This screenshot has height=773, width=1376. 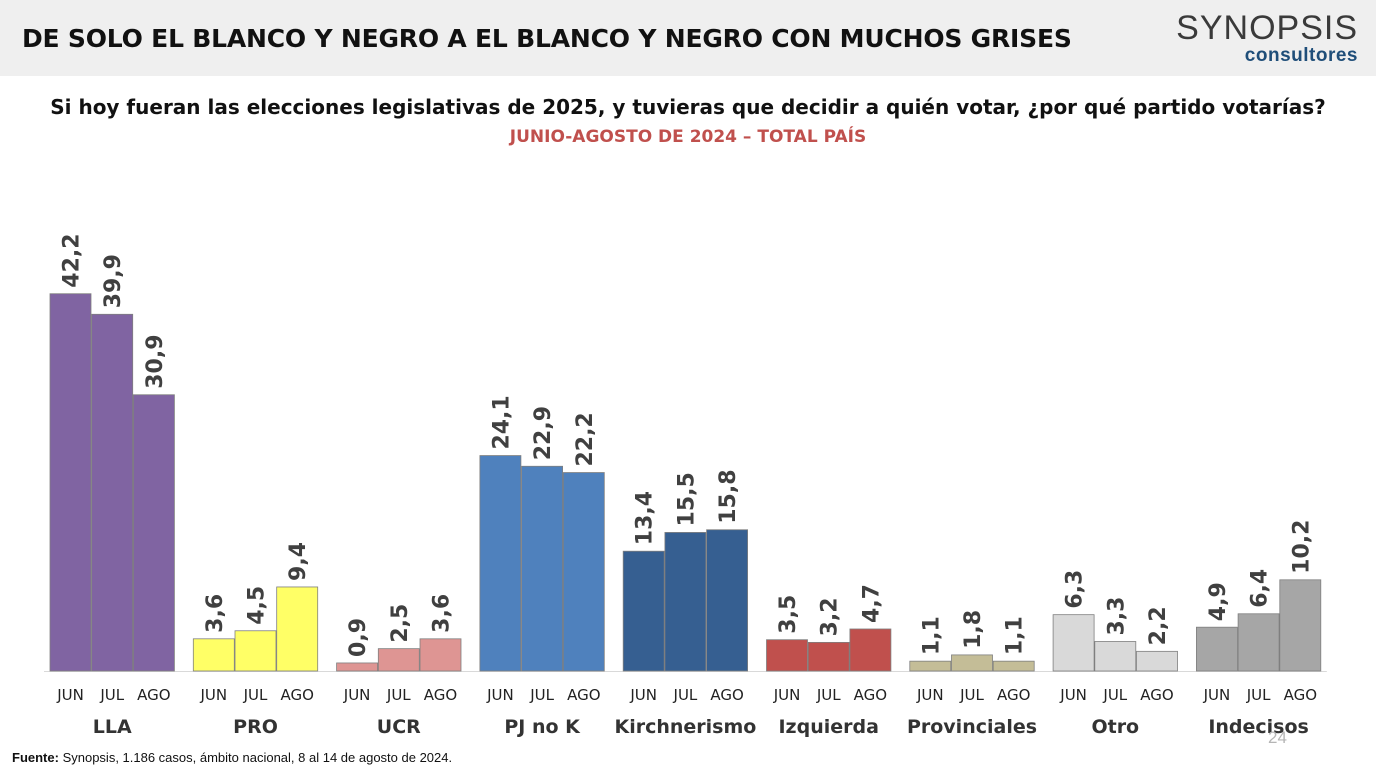 I want to click on data-label: 10,2, so click(x=1301, y=547).